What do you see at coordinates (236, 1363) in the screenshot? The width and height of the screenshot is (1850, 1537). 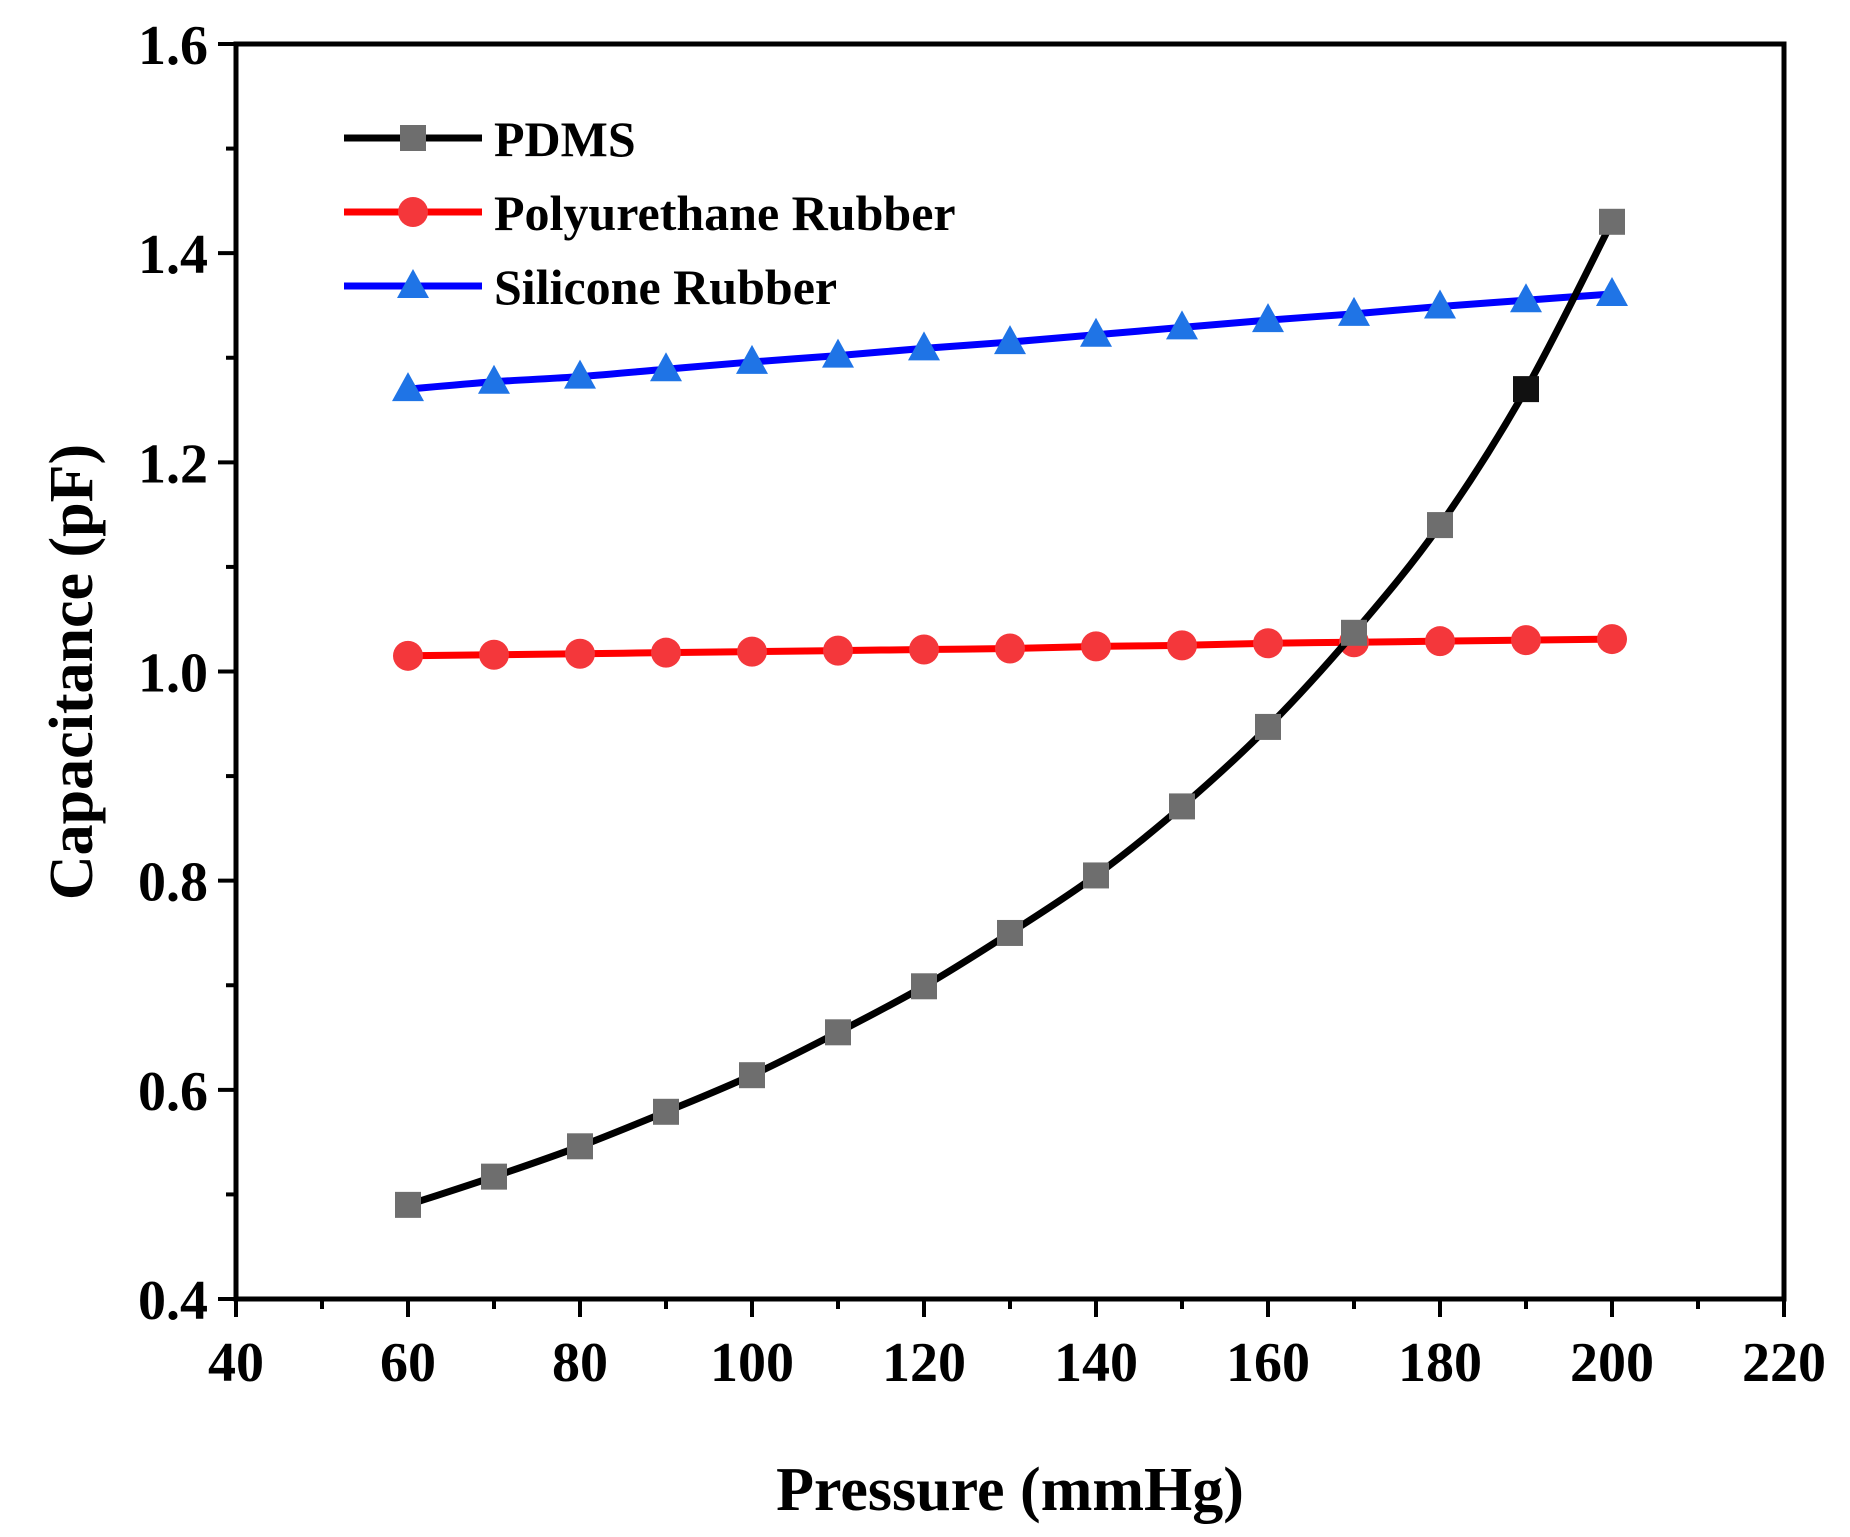 I see `x-tick-label: 40` at bounding box center [236, 1363].